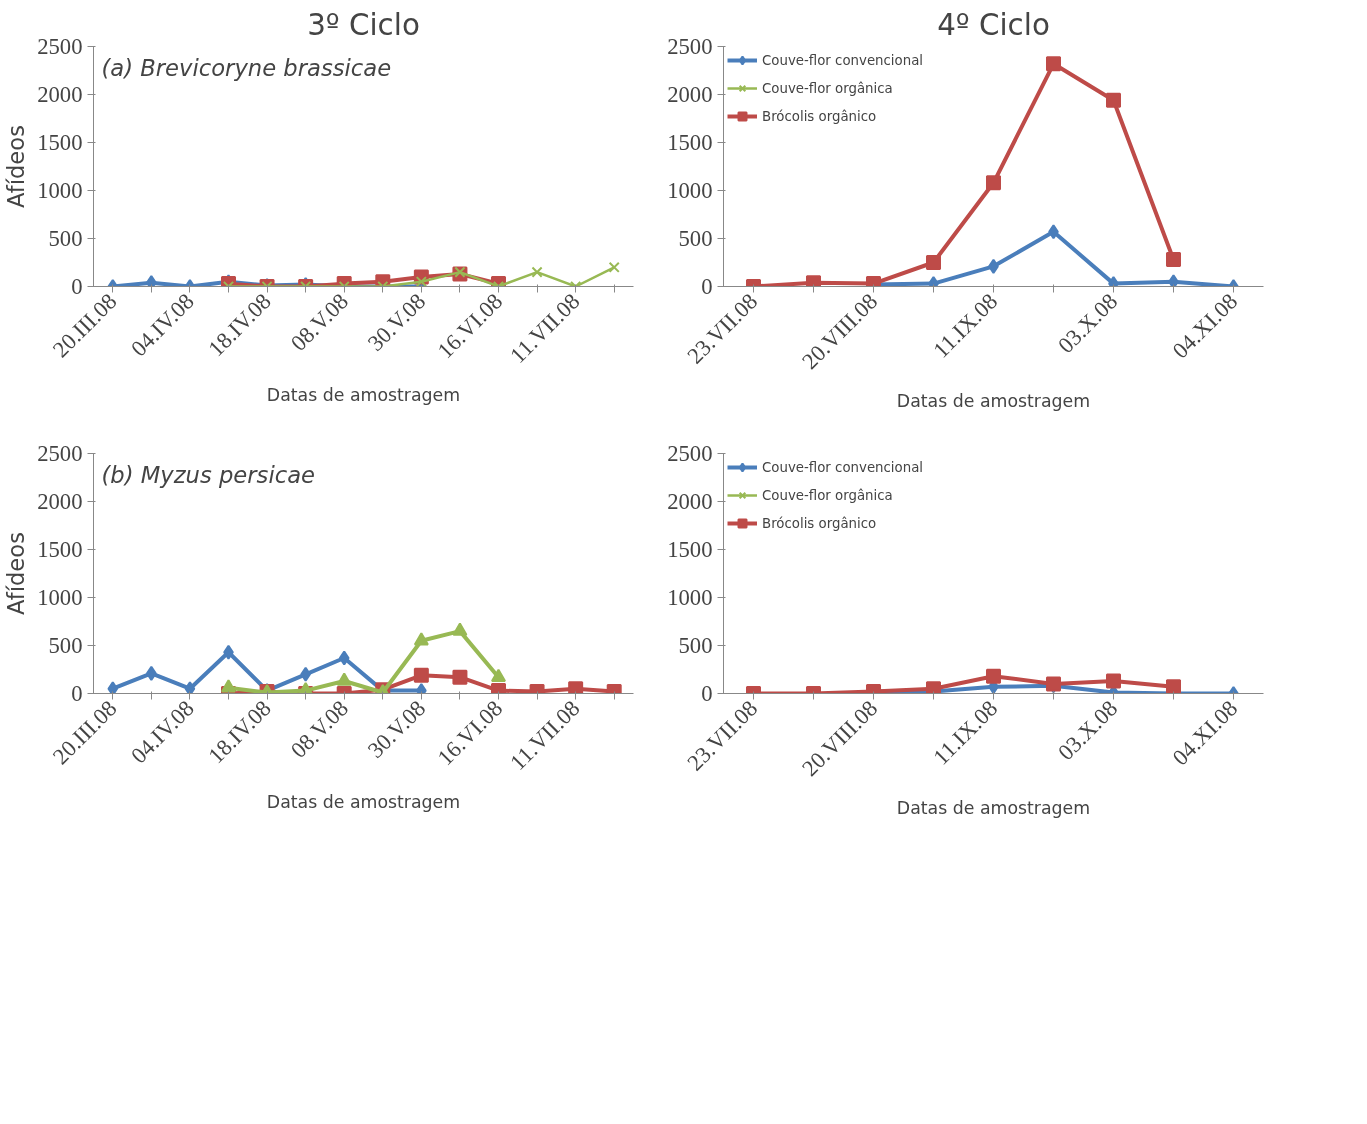 Image resolution: width=1367 pixels, height=1124 pixels. Describe the element at coordinates (246, 67) in the screenshot. I see `annotation: (a) Brevicoryne brassicae` at that location.